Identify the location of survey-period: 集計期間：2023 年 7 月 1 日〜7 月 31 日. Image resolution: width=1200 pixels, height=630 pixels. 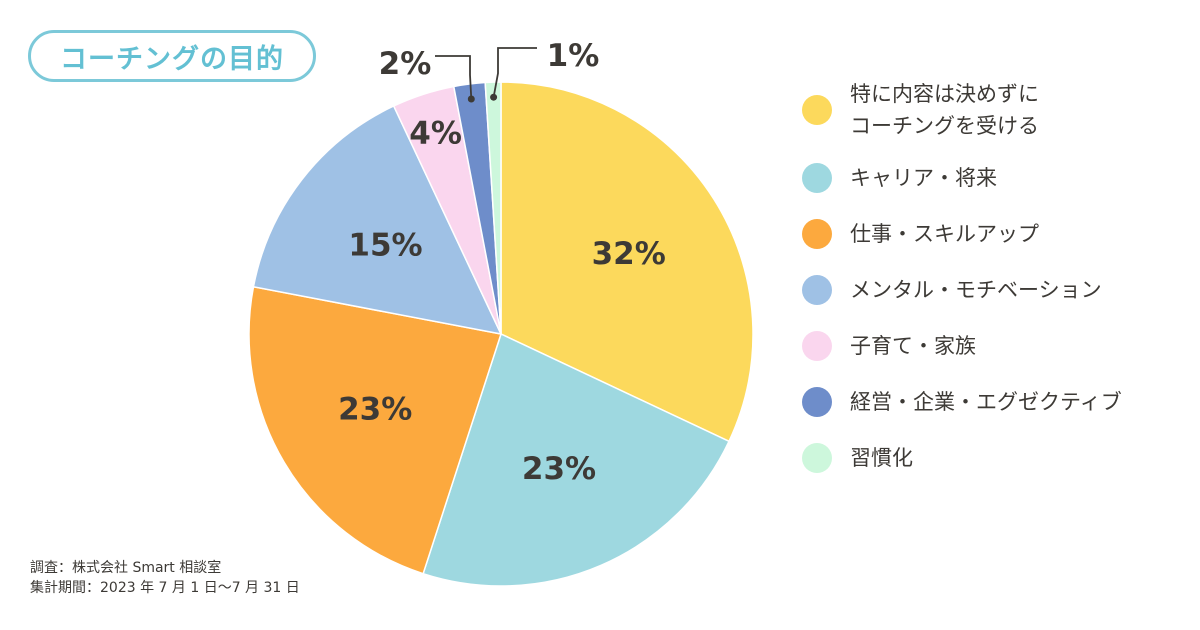
(165, 588).